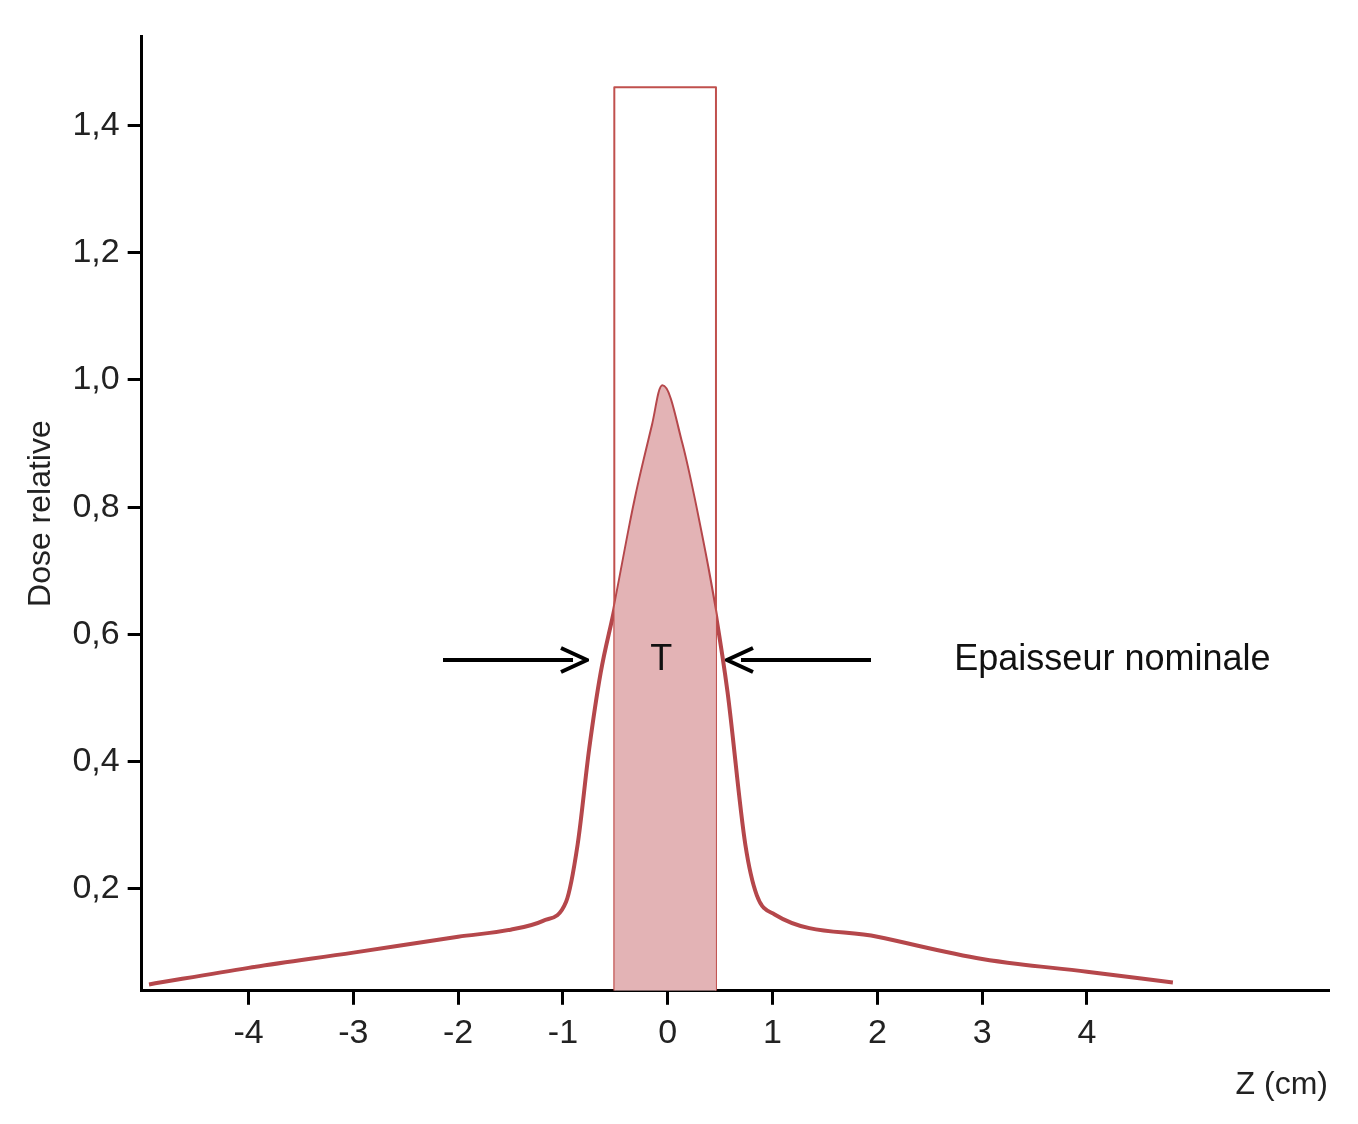 This screenshot has width=1358, height=1124. Describe the element at coordinates (458, 1030) in the screenshot. I see `x-tick-label: -2` at that location.